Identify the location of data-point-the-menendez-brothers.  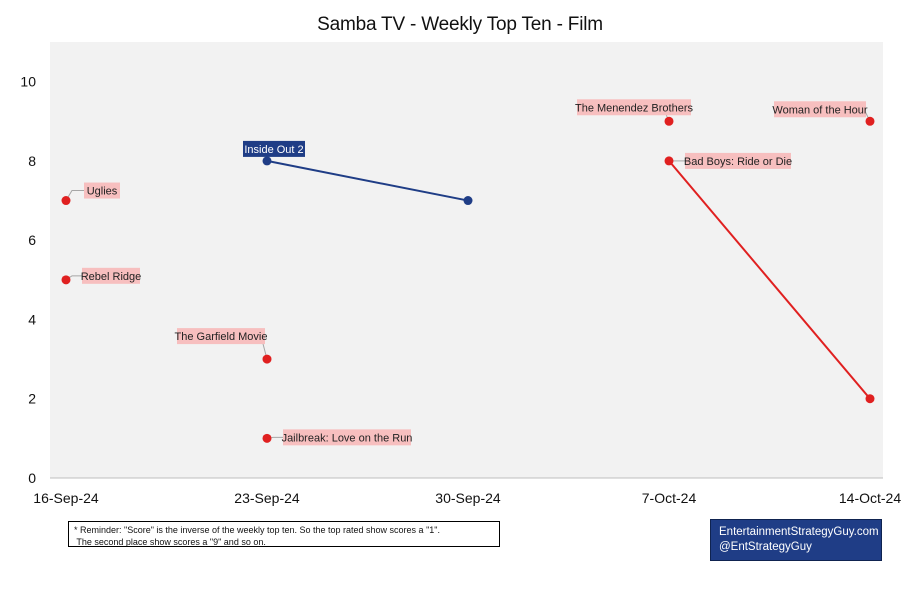
(669, 121).